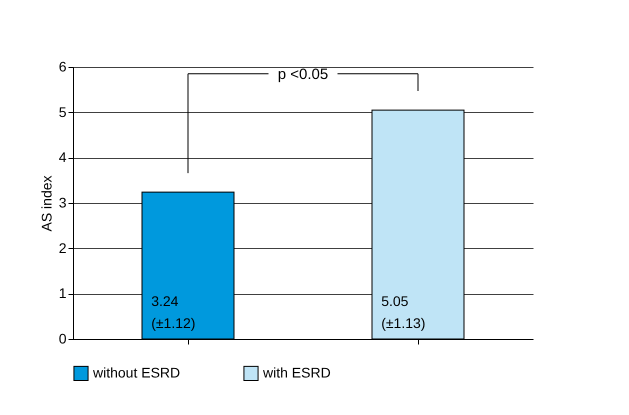  I want to click on y-axis-title: AS index, so click(46, 203).